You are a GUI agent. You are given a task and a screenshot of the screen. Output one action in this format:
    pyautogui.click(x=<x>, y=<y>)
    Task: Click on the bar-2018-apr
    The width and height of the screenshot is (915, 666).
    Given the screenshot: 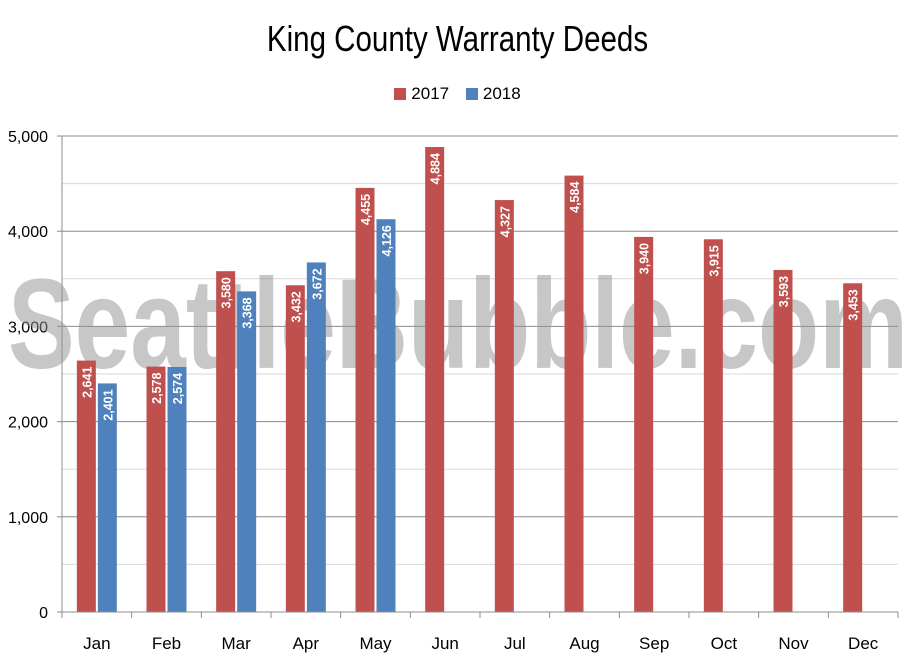 What is the action you would take?
    pyautogui.click(x=316, y=437)
    